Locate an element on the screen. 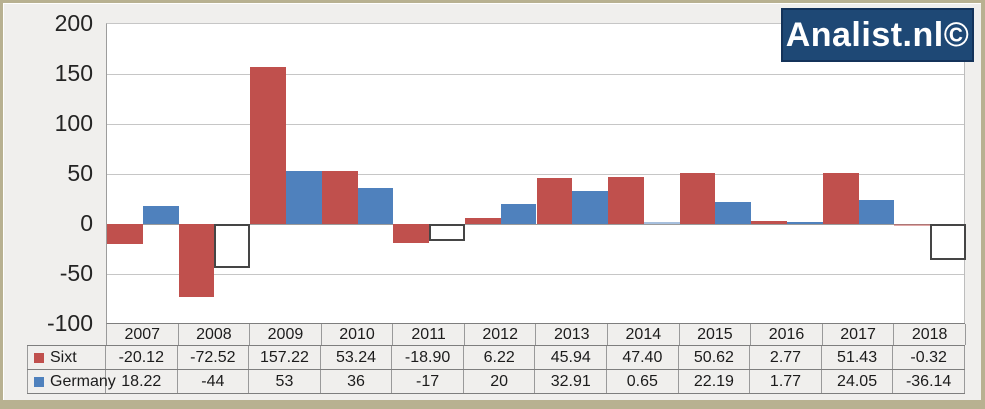 Image resolution: width=985 pixels, height=409 pixels. table-cell-germany-2015: 22.19 is located at coordinates (715, 381).